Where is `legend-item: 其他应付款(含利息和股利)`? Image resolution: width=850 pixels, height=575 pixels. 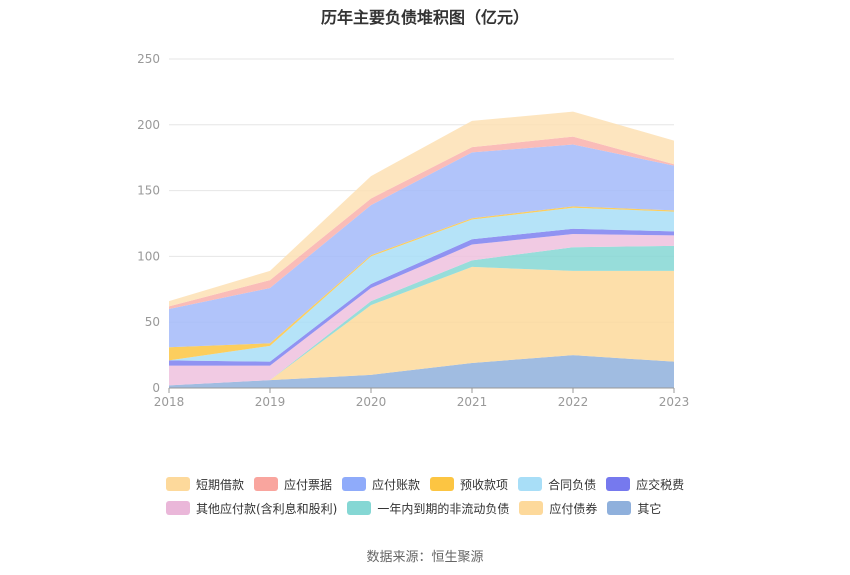
legend-item: 其他应付款(含利息和股利) is located at coordinates (251, 508).